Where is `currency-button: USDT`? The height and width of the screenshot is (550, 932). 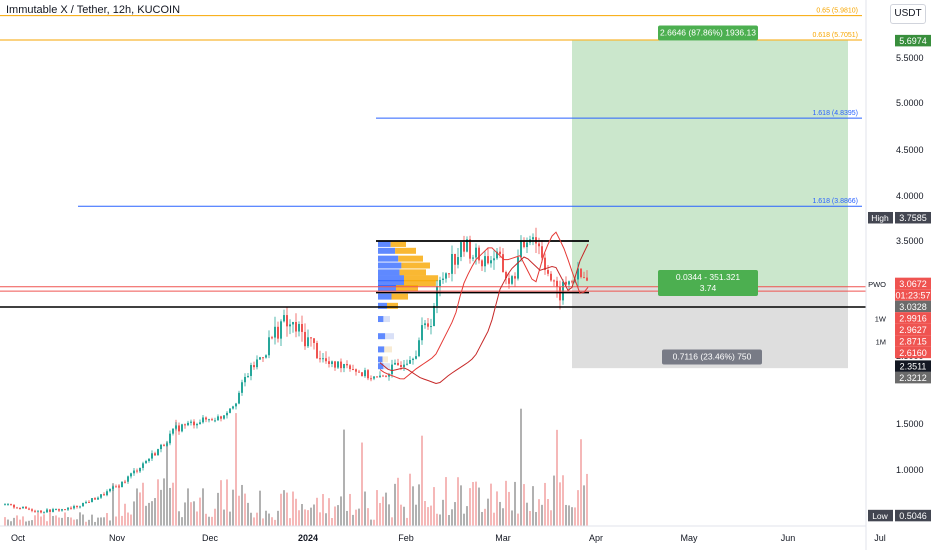 currency-button: USDT is located at coordinates (908, 14).